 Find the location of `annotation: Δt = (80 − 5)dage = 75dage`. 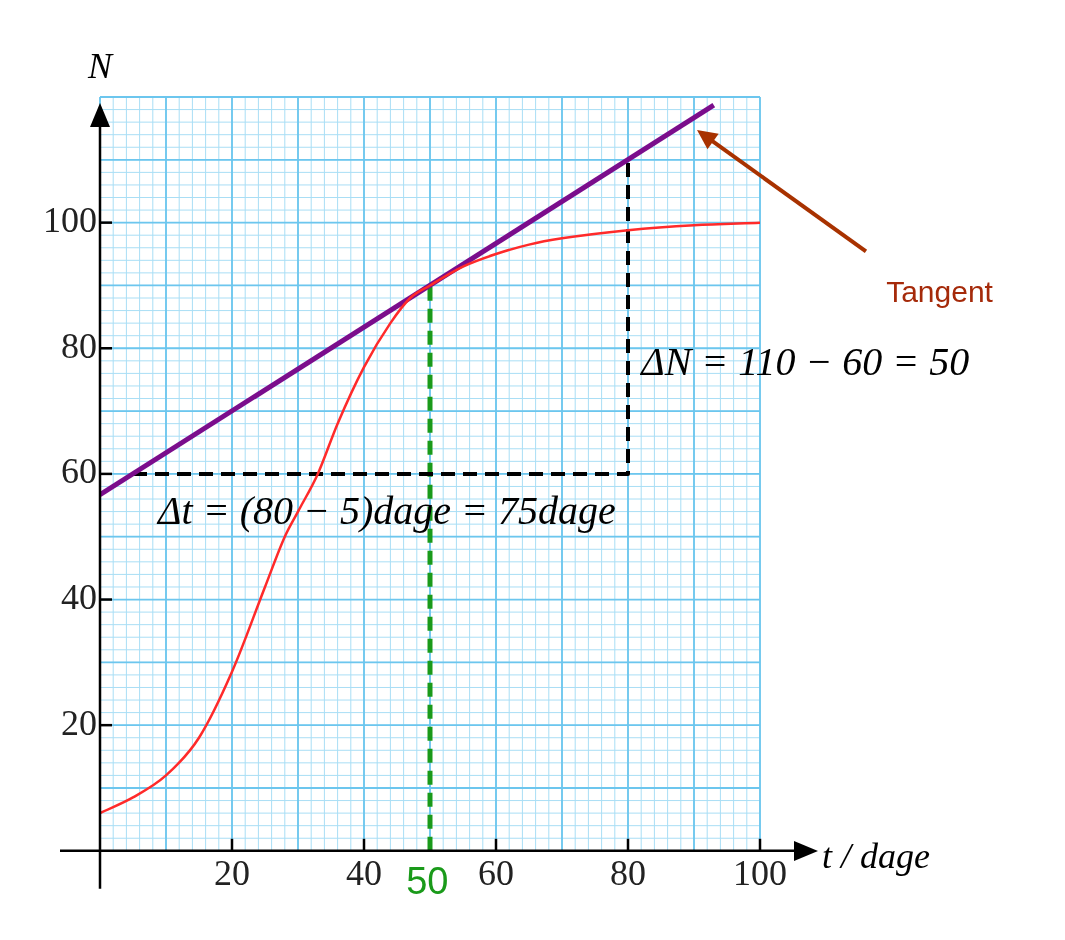

annotation: Δt = (80 − 5)dage = 75dage is located at coordinates (386, 511).